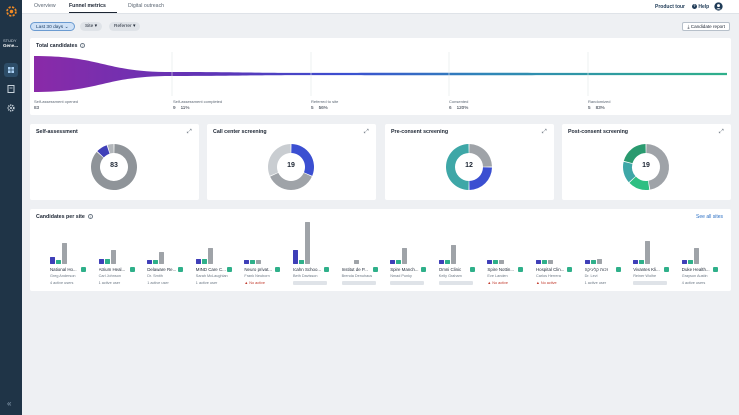 This screenshot has width=739, height=415. Describe the element at coordinates (146, 6) in the screenshot. I see `tab-digital-outreach: Digital outreach` at that location.